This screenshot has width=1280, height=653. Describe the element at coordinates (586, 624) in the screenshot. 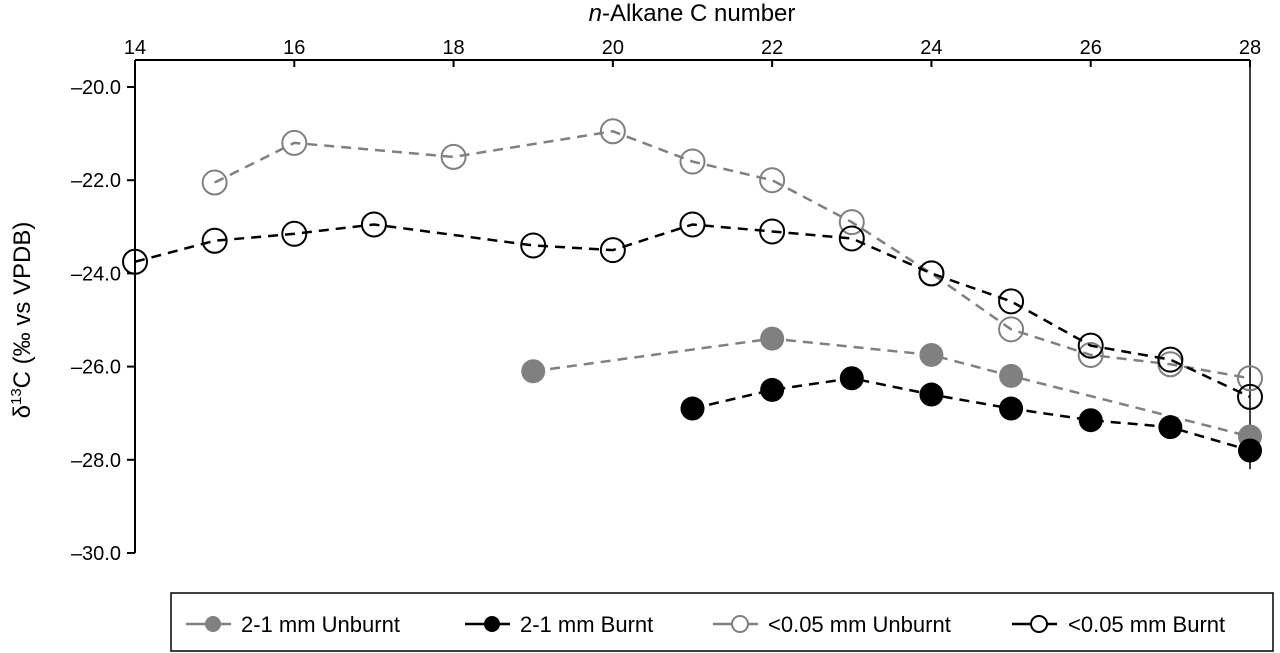

I see `legend-label: 2-1 mm Burnt` at that location.